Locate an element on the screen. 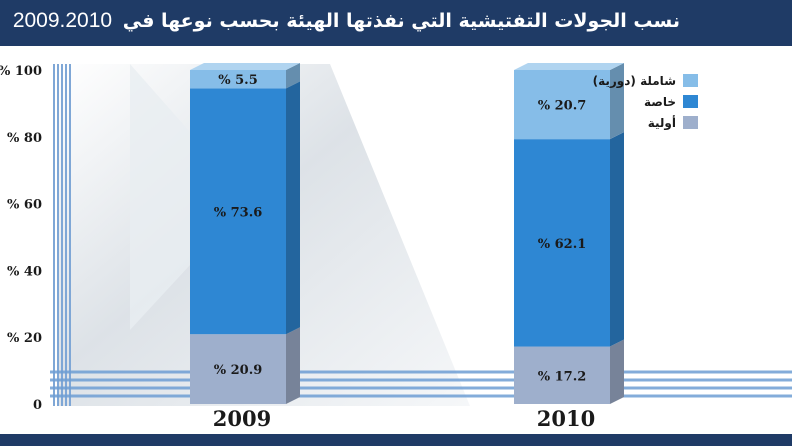 The image size is (792, 446). bar-segment: % 62.1 is located at coordinates (569, 239).